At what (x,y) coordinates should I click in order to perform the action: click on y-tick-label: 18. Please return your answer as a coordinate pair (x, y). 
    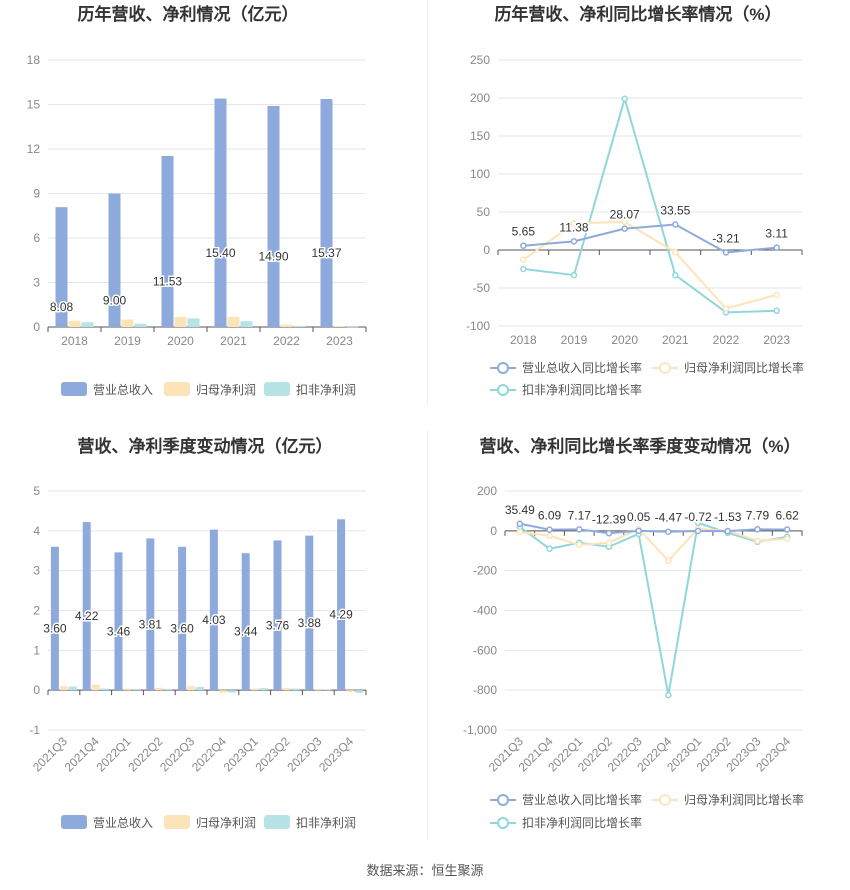
    Looking at the image, I should click on (34, 60).